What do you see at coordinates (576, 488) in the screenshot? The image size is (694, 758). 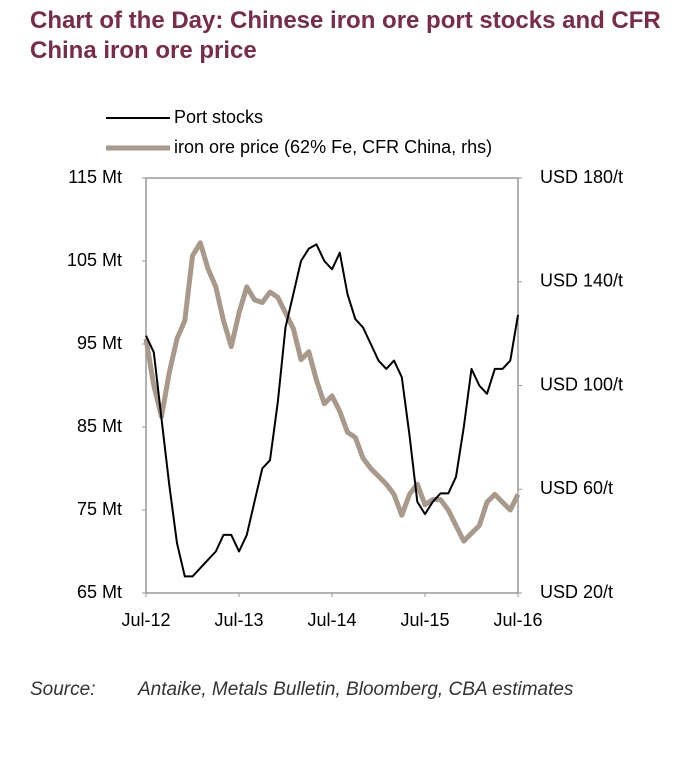 I see `y2-tick-label: USD 60/t` at bounding box center [576, 488].